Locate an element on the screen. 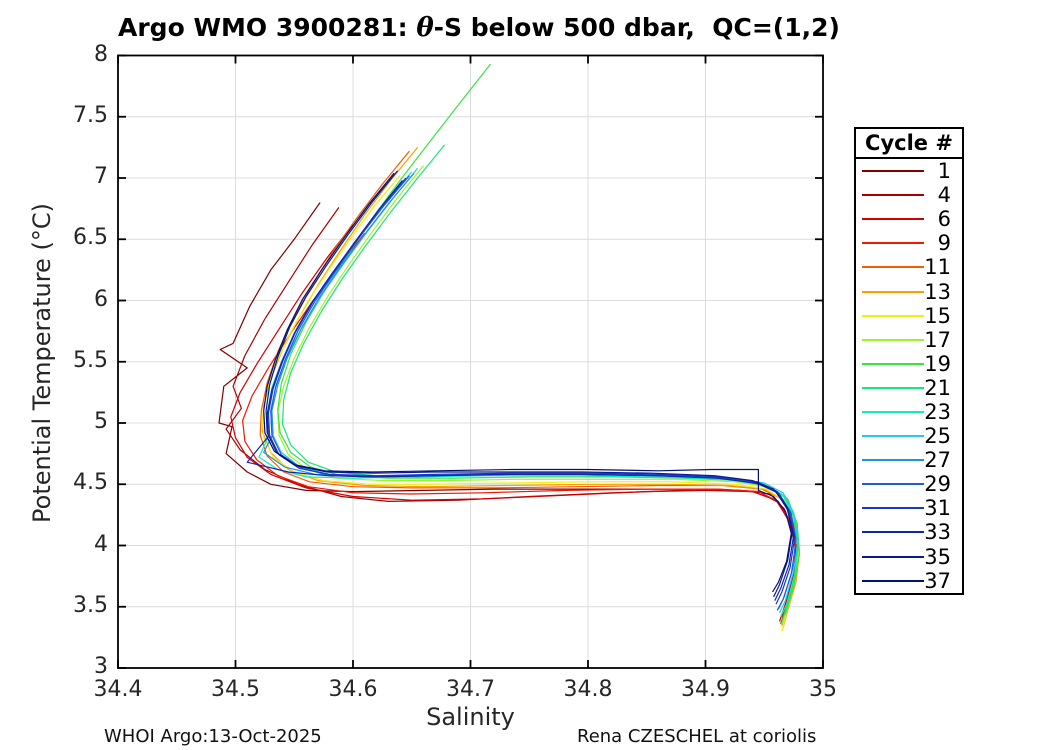  legend-box: Cycle # 1 4 6 9 11 13 15 17 19 21 23 25 27 29 31 33 35 37 is located at coordinates (909, 361).